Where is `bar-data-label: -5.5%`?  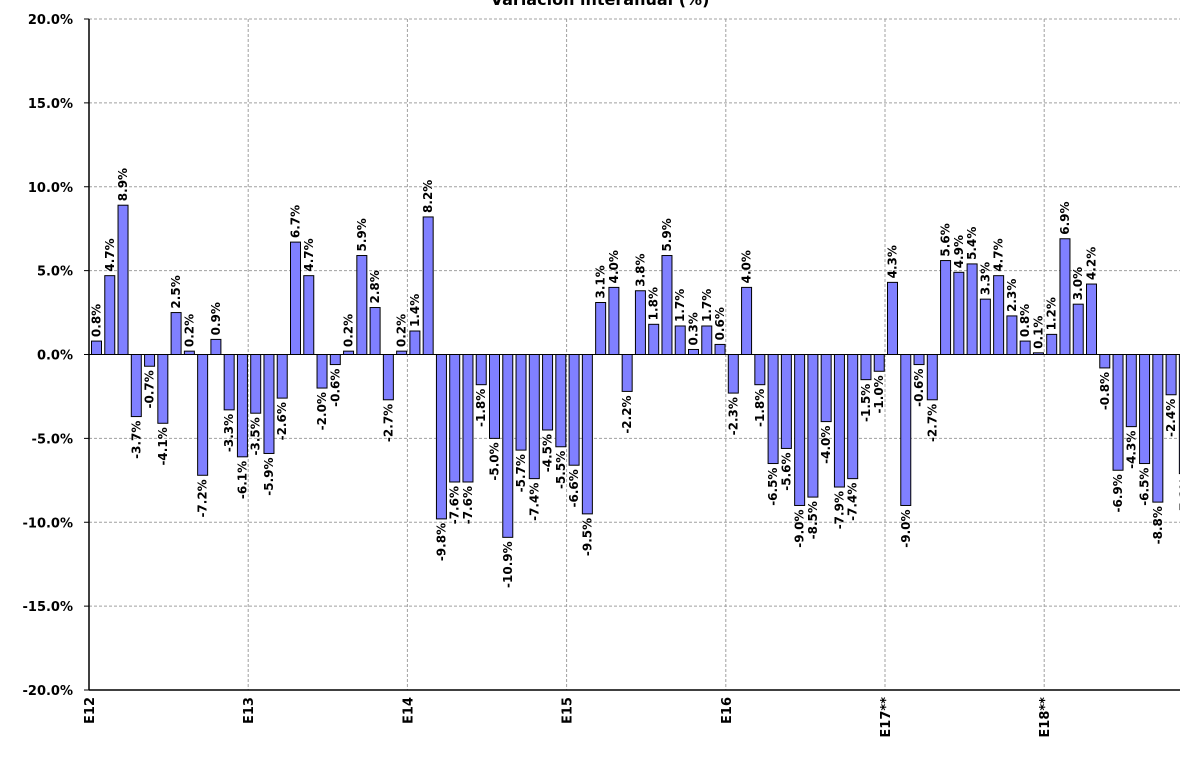
bar-data-label: -5.5% is located at coordinates (561, 470).